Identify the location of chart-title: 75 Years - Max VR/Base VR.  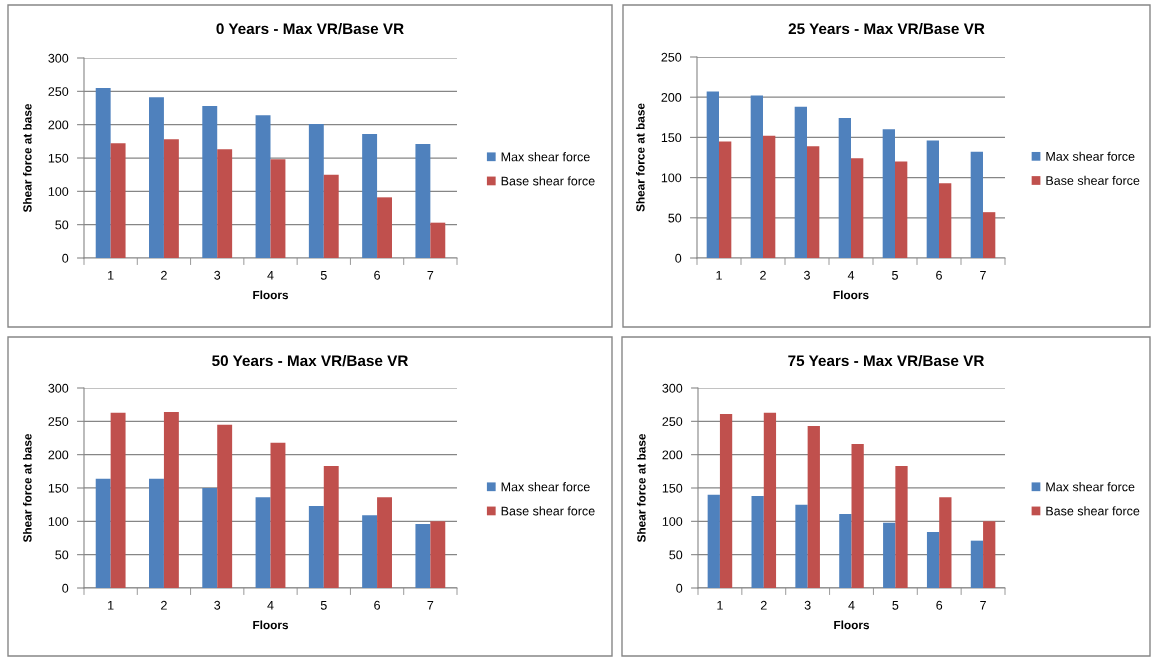
(886, 360).